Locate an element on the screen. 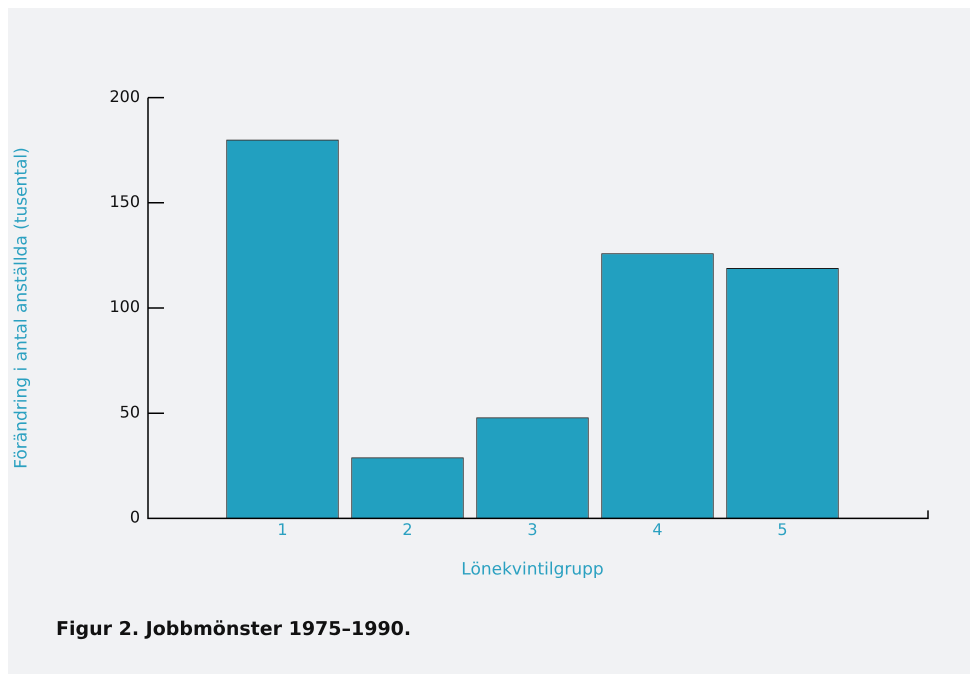 Image resolution: width=978 pixels, height=682 pixels. x-tick-label: 3 is located at coordinates (532, 530).